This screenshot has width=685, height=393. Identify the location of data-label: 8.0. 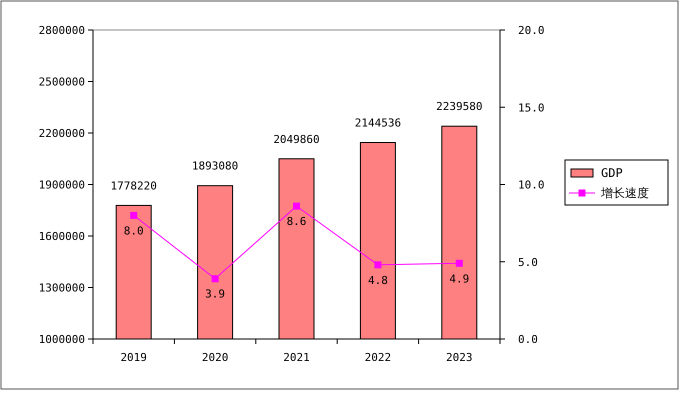
(134, 231).